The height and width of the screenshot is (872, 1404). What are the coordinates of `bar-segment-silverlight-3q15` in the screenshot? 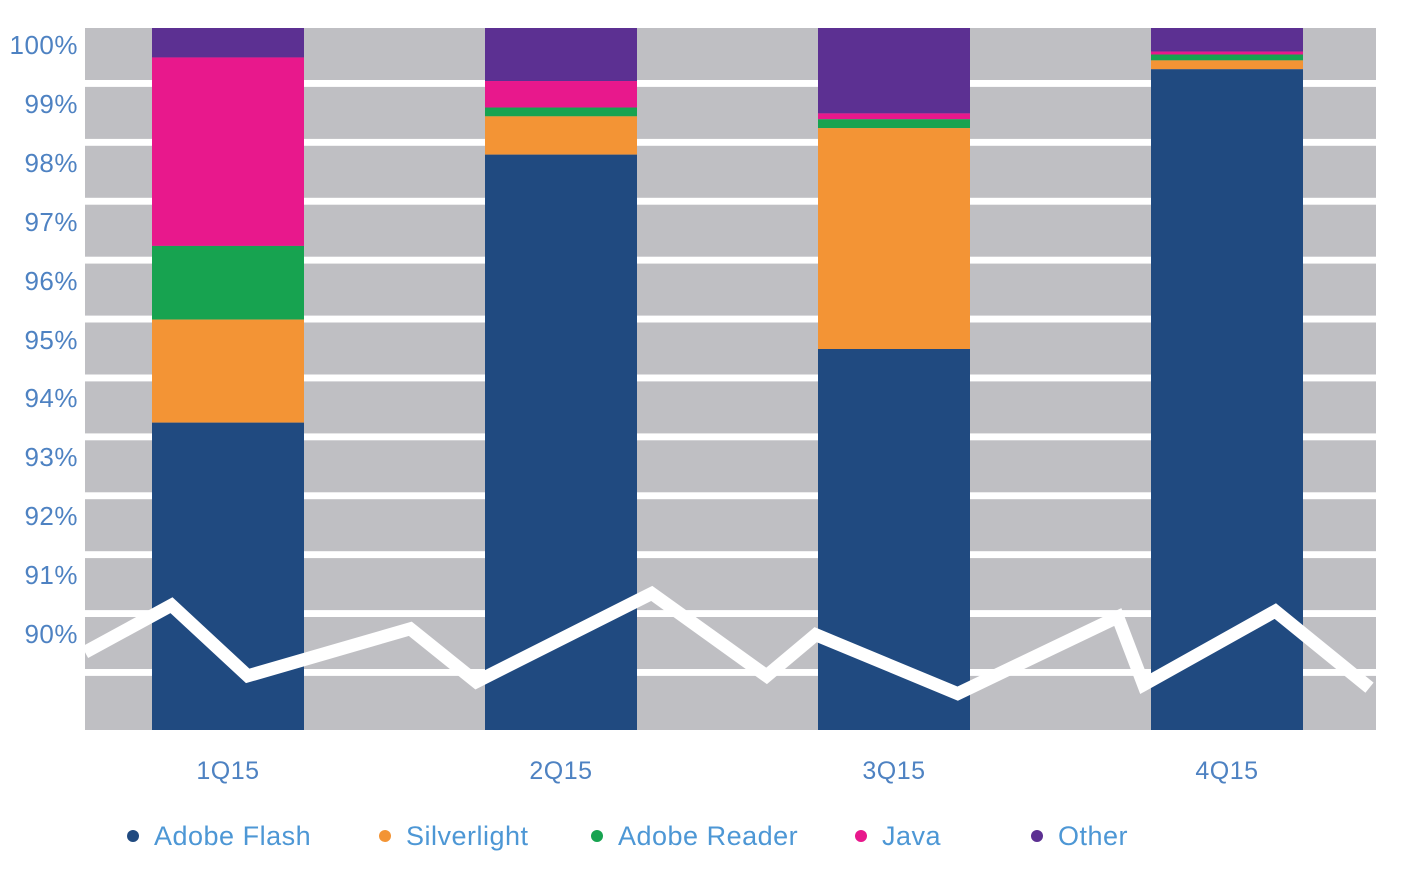 It's located at (894, 239).